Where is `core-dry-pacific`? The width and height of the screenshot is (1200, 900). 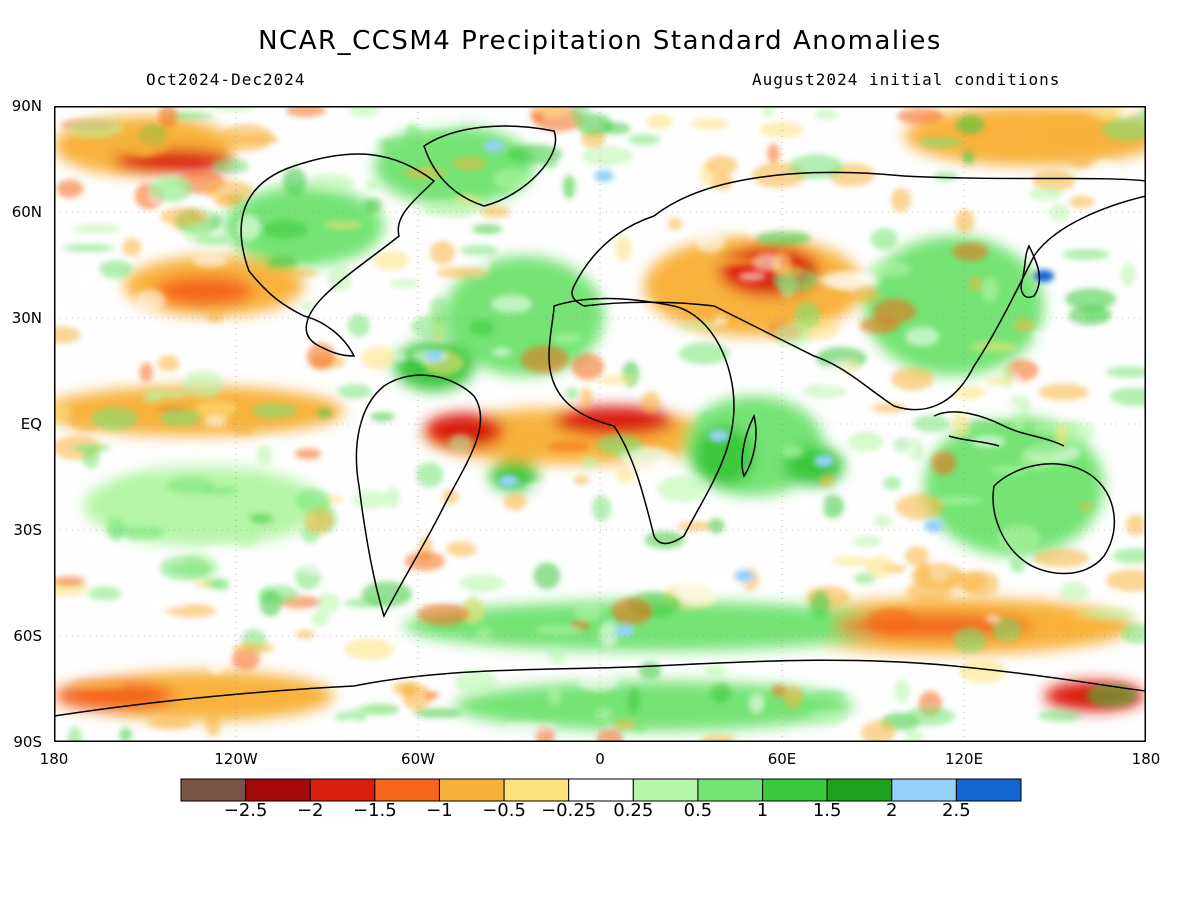
core-dry-pacific is located at coordinates (204, 291).